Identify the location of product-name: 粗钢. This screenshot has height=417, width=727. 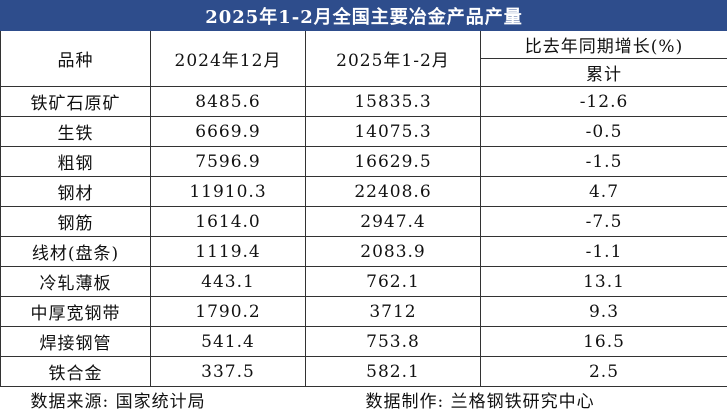
(75, 161).